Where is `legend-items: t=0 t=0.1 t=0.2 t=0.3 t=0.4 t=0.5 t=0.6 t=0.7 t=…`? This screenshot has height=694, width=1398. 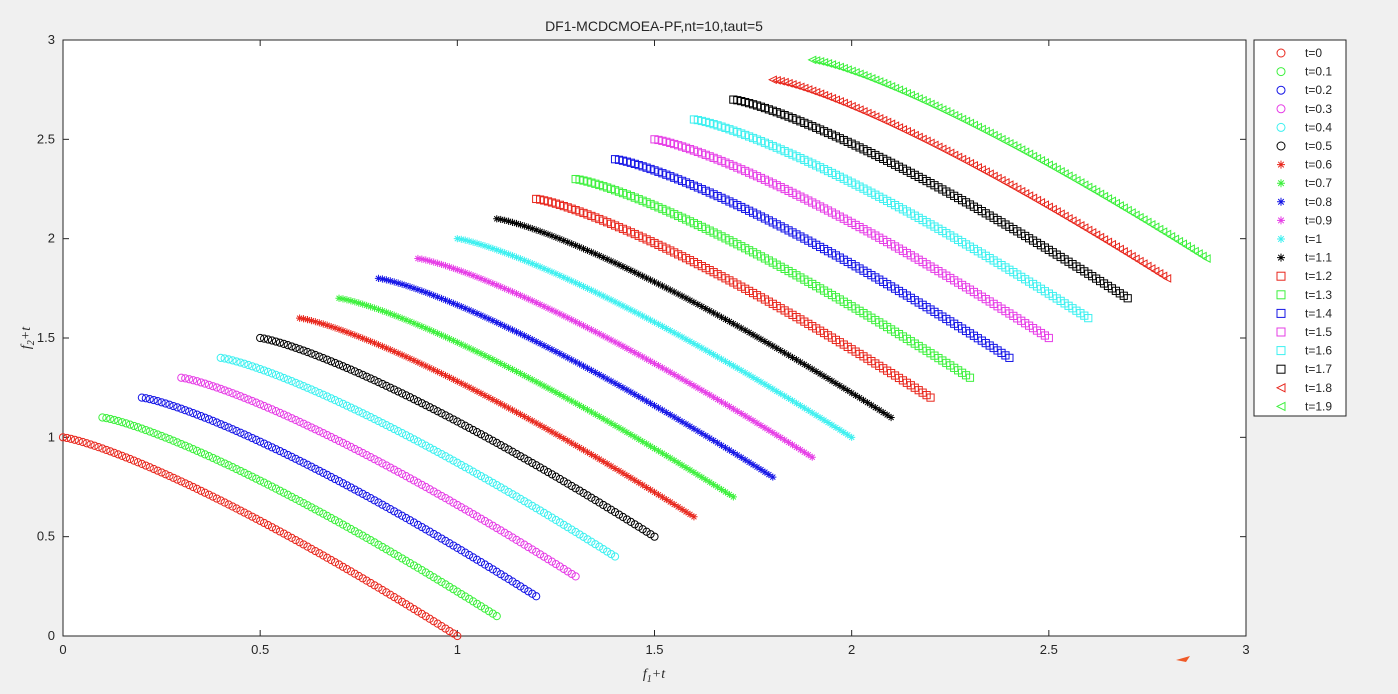
legend-items: t=0 t=0.1 t=0.2 t=0.3 t=0.4 t=0.5 t=0.6 t=0.7 t=… is located at coordinates (1303, 229).